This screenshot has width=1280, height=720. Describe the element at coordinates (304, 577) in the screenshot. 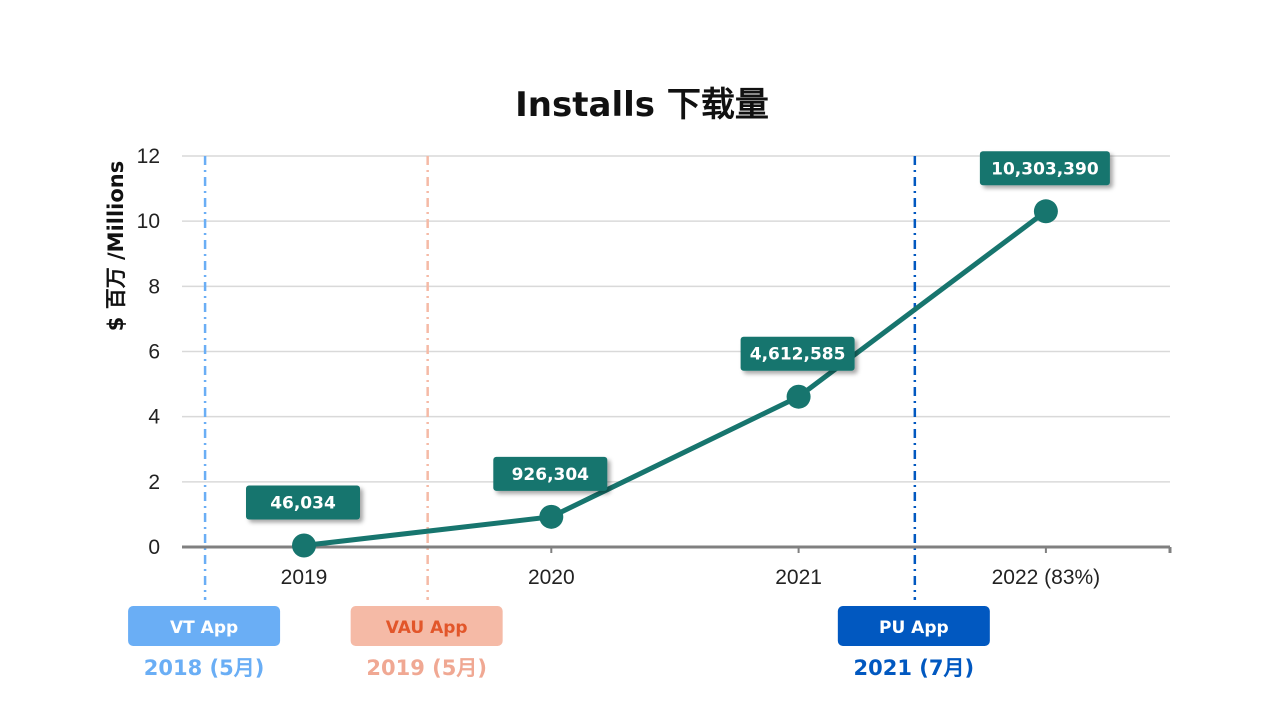

I see `x-tick-label: 2019` at that location.